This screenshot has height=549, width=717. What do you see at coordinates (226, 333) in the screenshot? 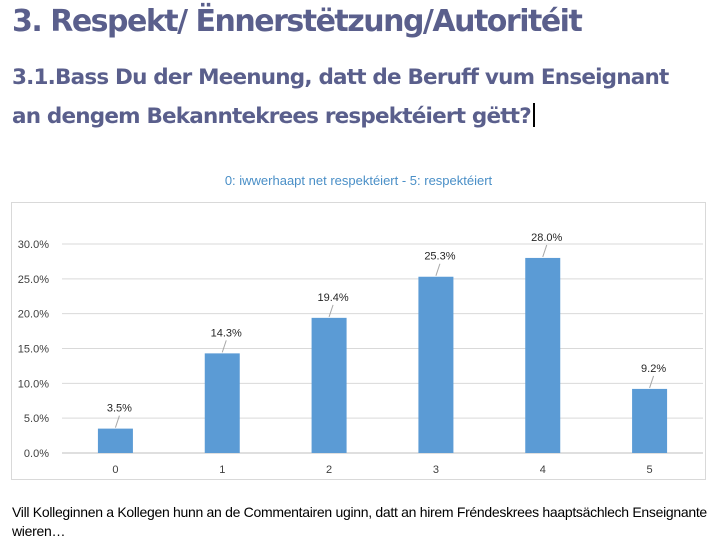
I see `data-label: 14.3%` at bounding box center [226, 333].